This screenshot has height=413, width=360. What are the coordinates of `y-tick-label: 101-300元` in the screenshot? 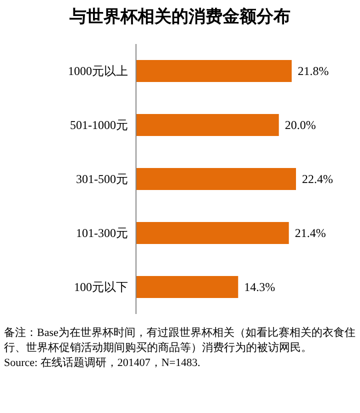 It's located at (102, 233).